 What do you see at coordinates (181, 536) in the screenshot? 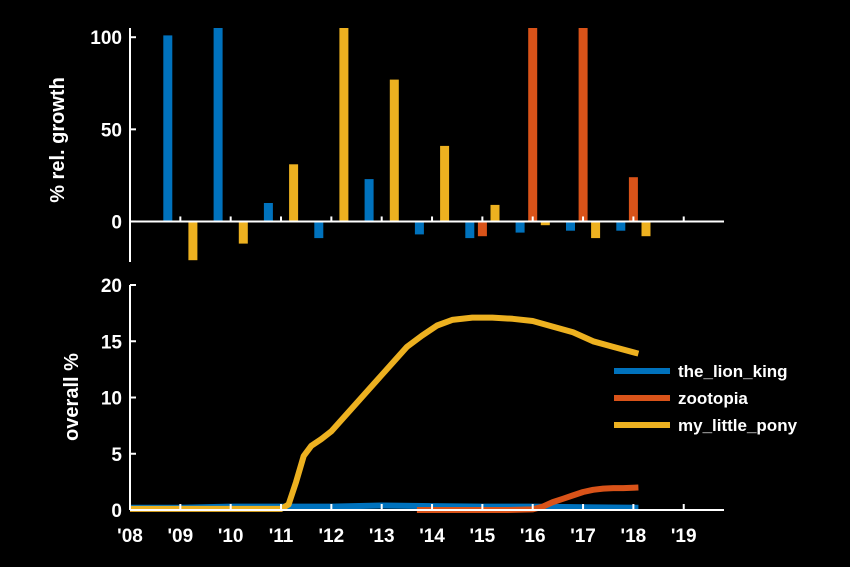
I see `bottom-x-tick-label: '09` at bounding box center [181, 536].